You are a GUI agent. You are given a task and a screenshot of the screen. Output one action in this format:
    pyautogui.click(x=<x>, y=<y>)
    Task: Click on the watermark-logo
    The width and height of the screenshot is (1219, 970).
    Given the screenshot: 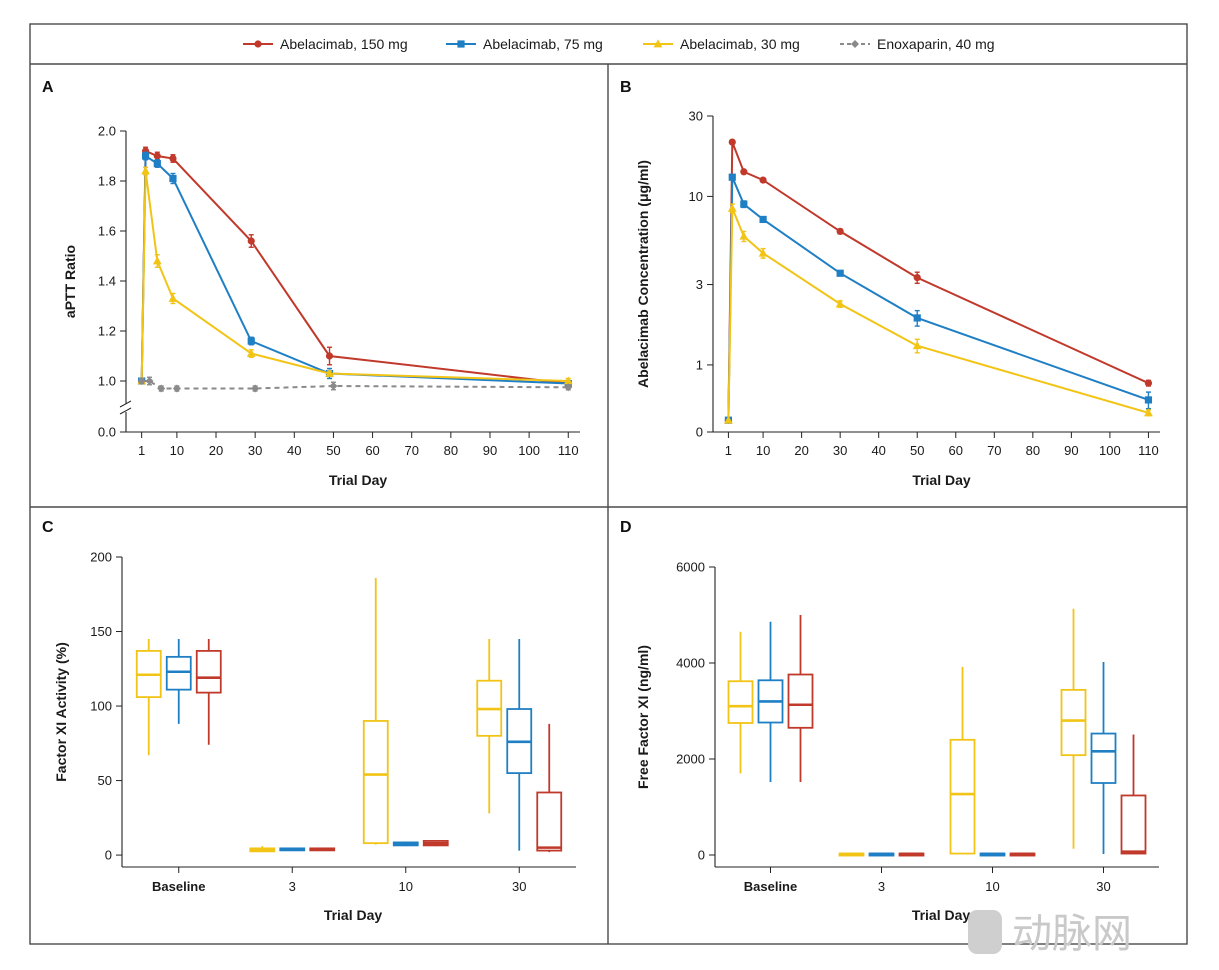 What is the action you would take?
    pyautogui.click(x=985, y=932)
    